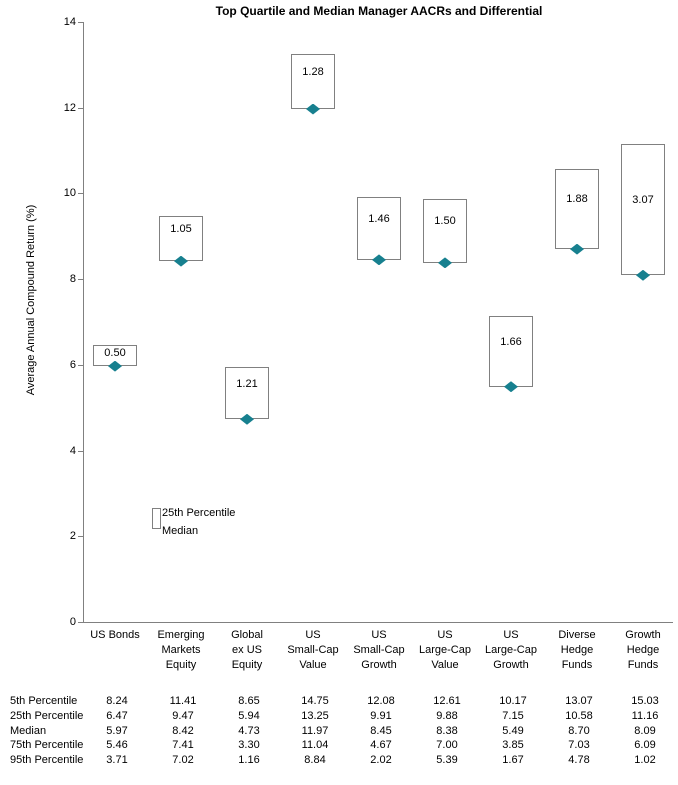 This screenshot has height=785, width=678. I want to click on table-row-label: 25th Percentile, so click(47, 715).